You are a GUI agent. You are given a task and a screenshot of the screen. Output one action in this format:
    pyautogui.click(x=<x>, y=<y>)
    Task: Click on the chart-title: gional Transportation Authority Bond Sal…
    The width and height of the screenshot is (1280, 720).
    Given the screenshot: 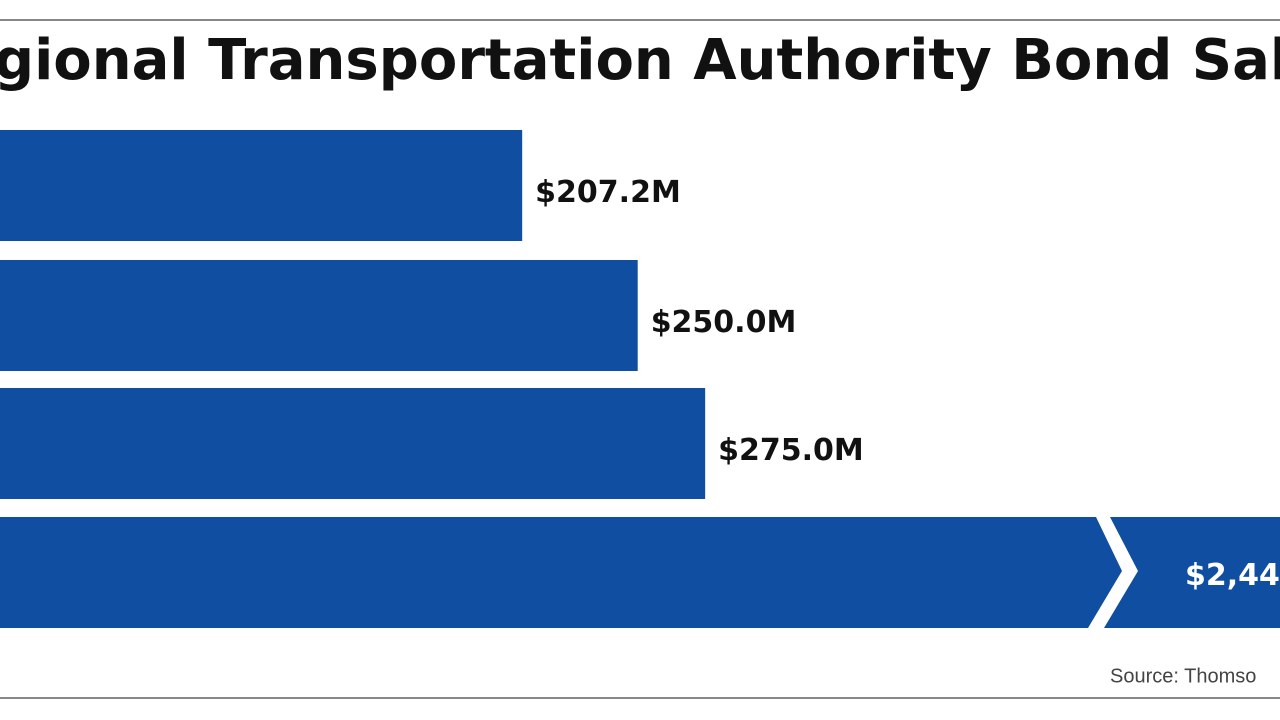 What is the action you would take?
    pyautogui.click(x=640, y=60)
    